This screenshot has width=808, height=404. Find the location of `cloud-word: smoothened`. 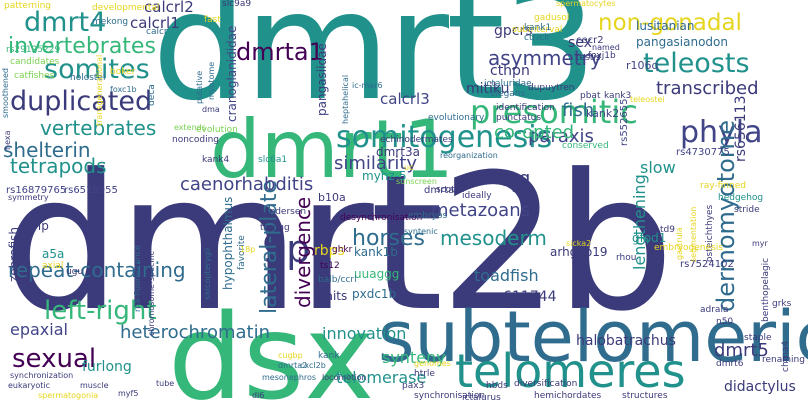

cloud-word: smoothened is located at coordinates (5, 93).